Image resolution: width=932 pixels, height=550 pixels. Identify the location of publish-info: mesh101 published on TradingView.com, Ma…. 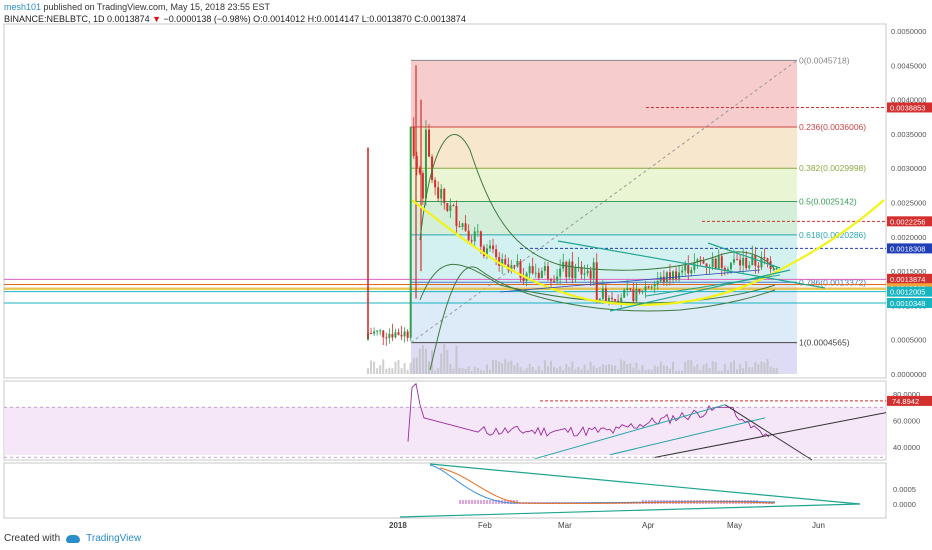
(137, 7).